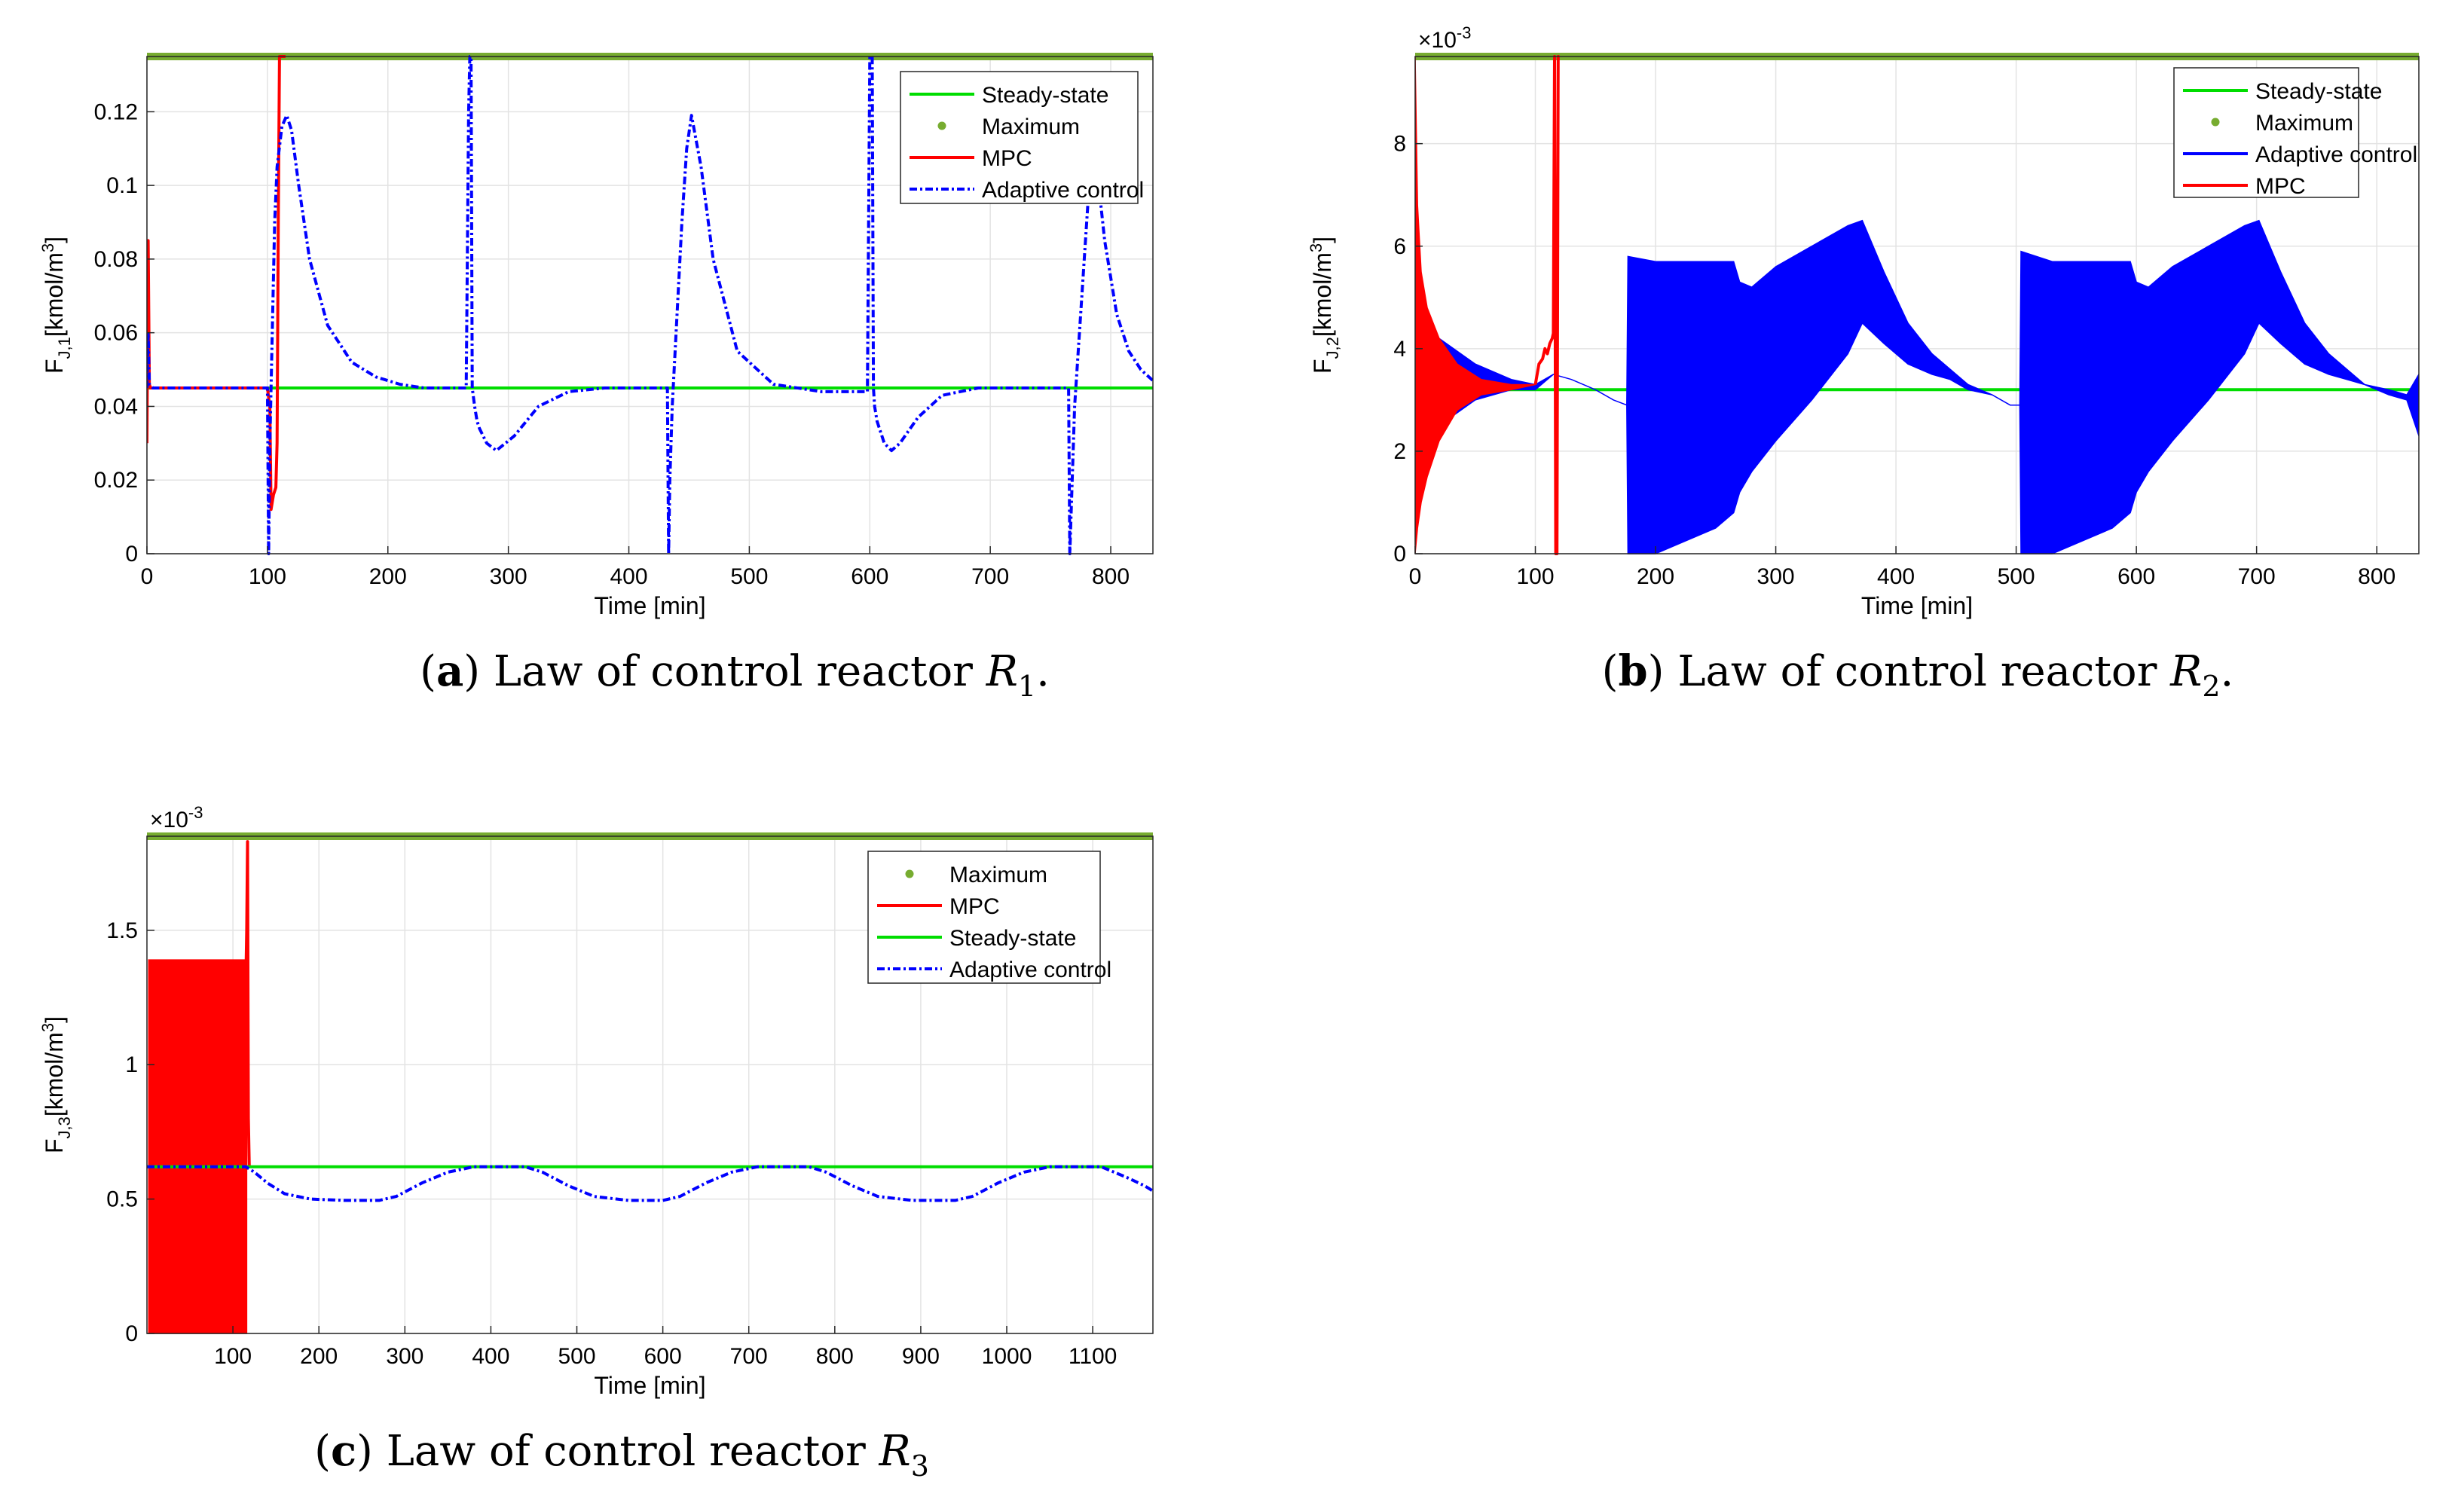  Describe the element at coordinates (1399, 246) in the screenshot. I see `y-tick-label: 6` at that location.